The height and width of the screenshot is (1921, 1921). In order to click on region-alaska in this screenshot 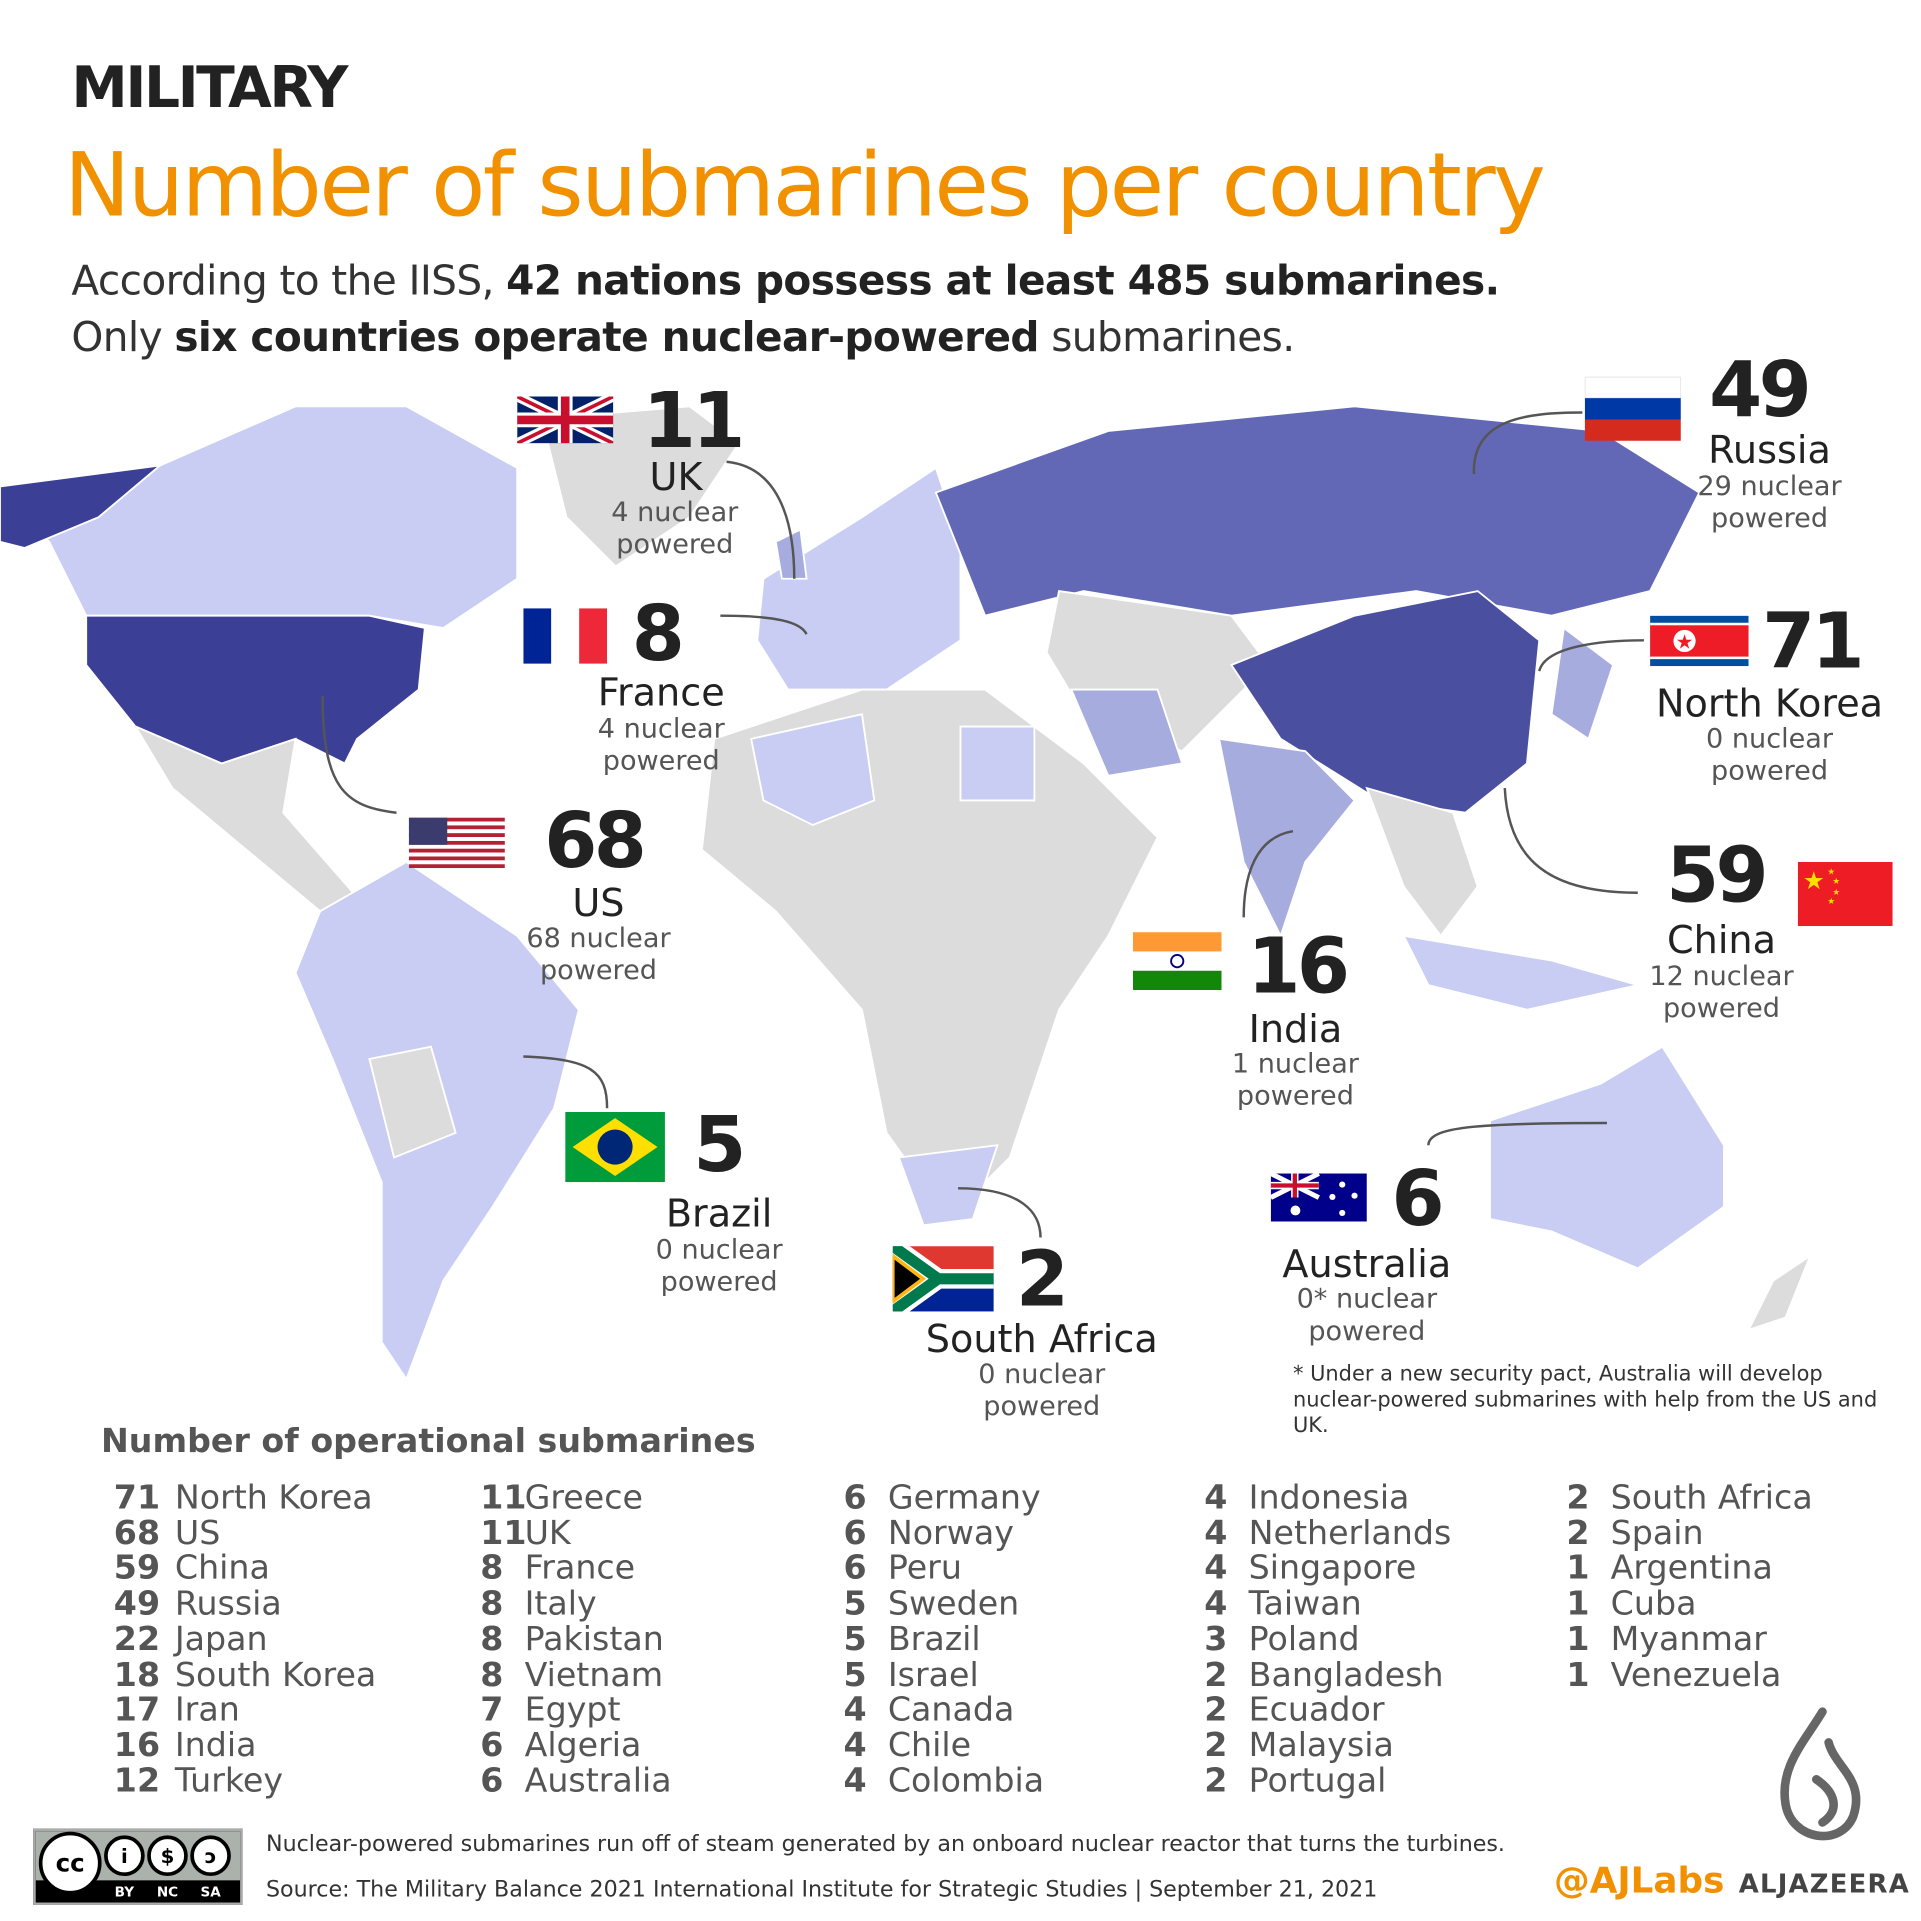, I will do `click(82, 506)`.